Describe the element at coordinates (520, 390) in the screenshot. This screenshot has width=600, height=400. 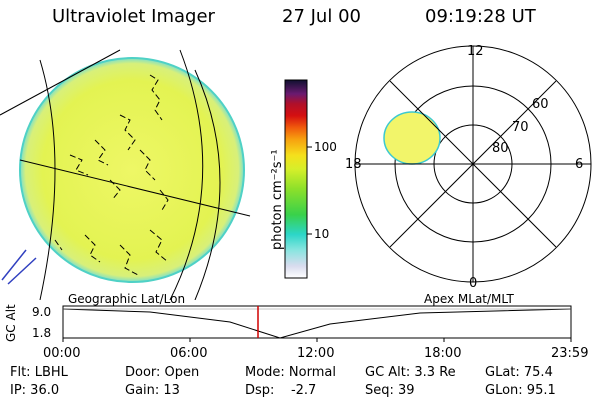
I see `status-glon: GLon: 95.1` at that location.